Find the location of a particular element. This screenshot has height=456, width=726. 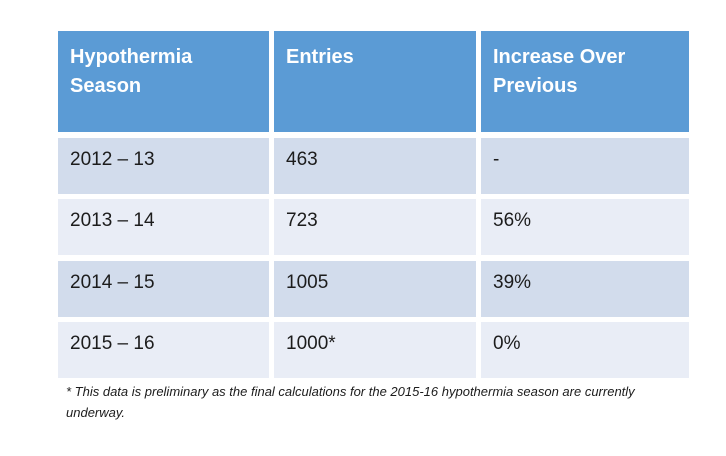

table-row-3-entries: 1005 is located at coordinates (375, 288).